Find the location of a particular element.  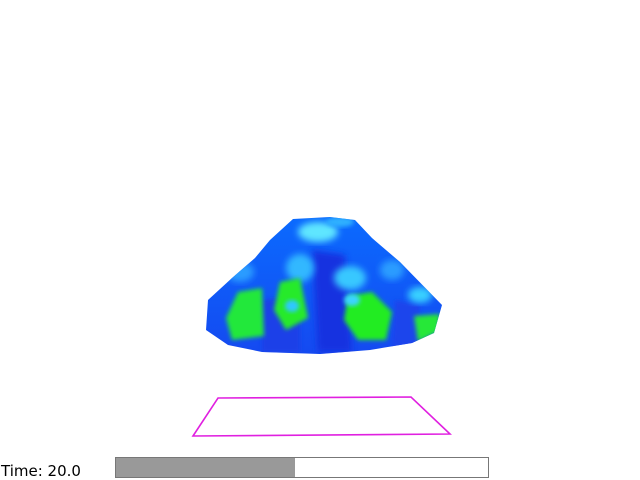

progress-fill is located at coordinates (205, 467).